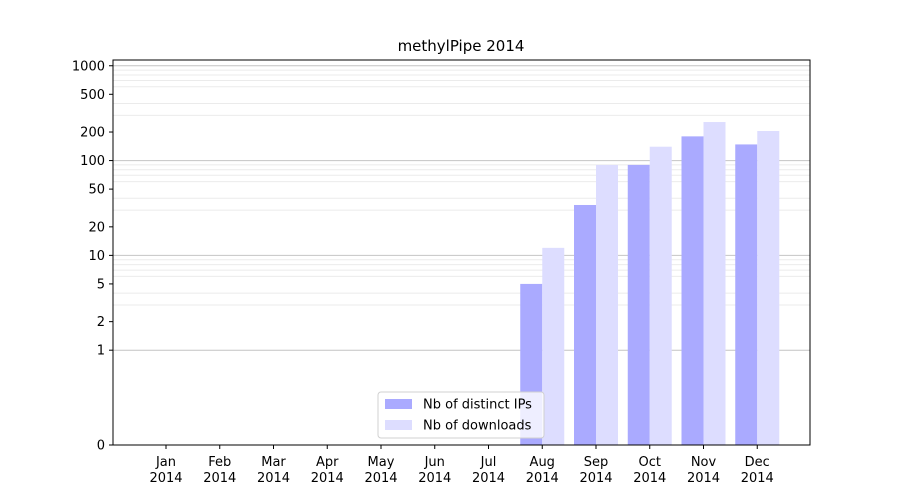 The height and width of the screenshot is (500, 900). What do you see at coordinates (101, 351) in the screenshot?
I see `y-tick-label: 1` at bounding box center [101, 351].